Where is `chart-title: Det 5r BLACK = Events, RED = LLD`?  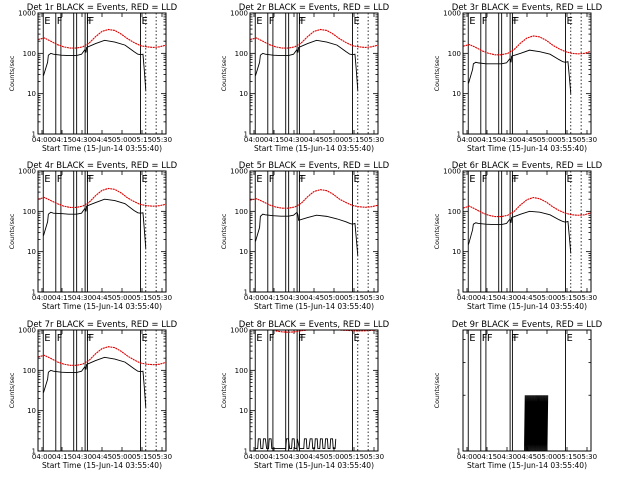 chart-title: Det 5r BLACK = Events, RED = LLD is located at coordinates (314, 166).